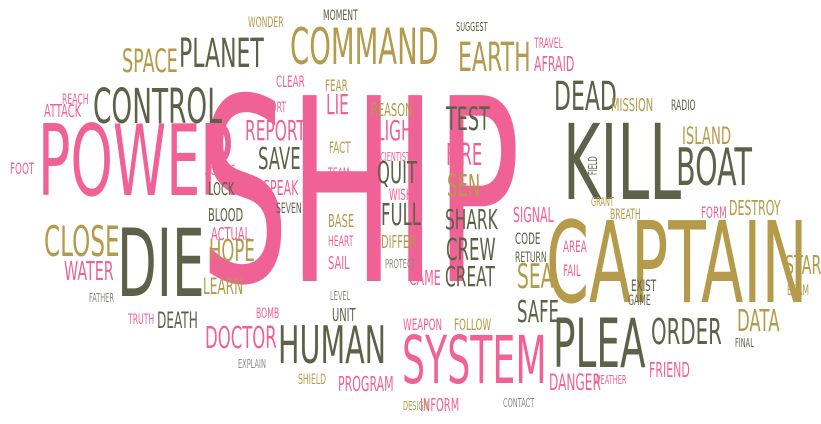  I want to click on word-sail: SAIL, so click(339, 263).